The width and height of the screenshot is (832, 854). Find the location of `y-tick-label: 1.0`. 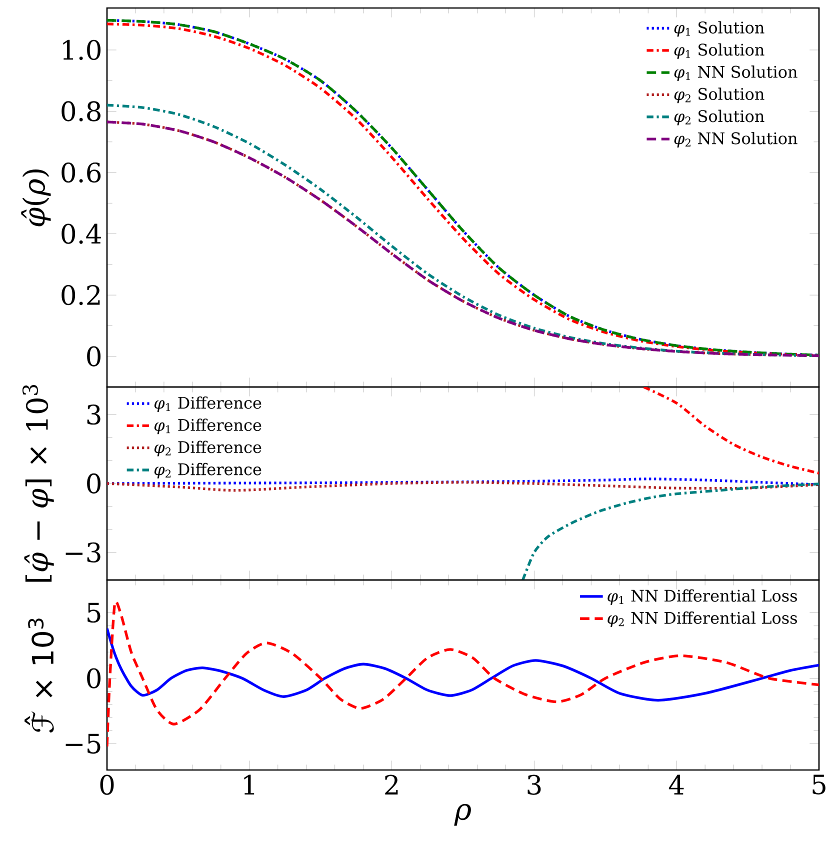

y-tick-label: 1.0 is located at coordinates (82, 50).